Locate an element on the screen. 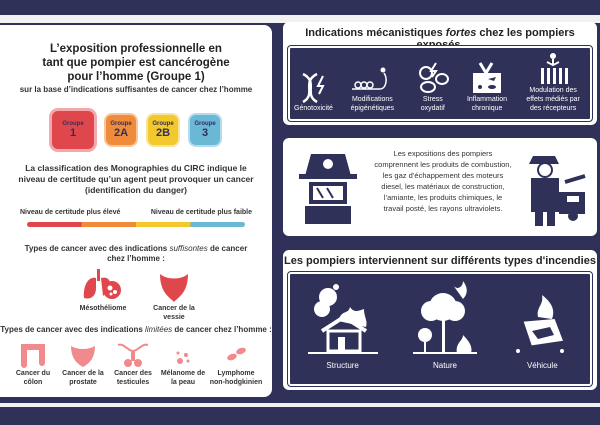  cancer-bladder: Cancer de la vessie is located at coordinates (174, 295).